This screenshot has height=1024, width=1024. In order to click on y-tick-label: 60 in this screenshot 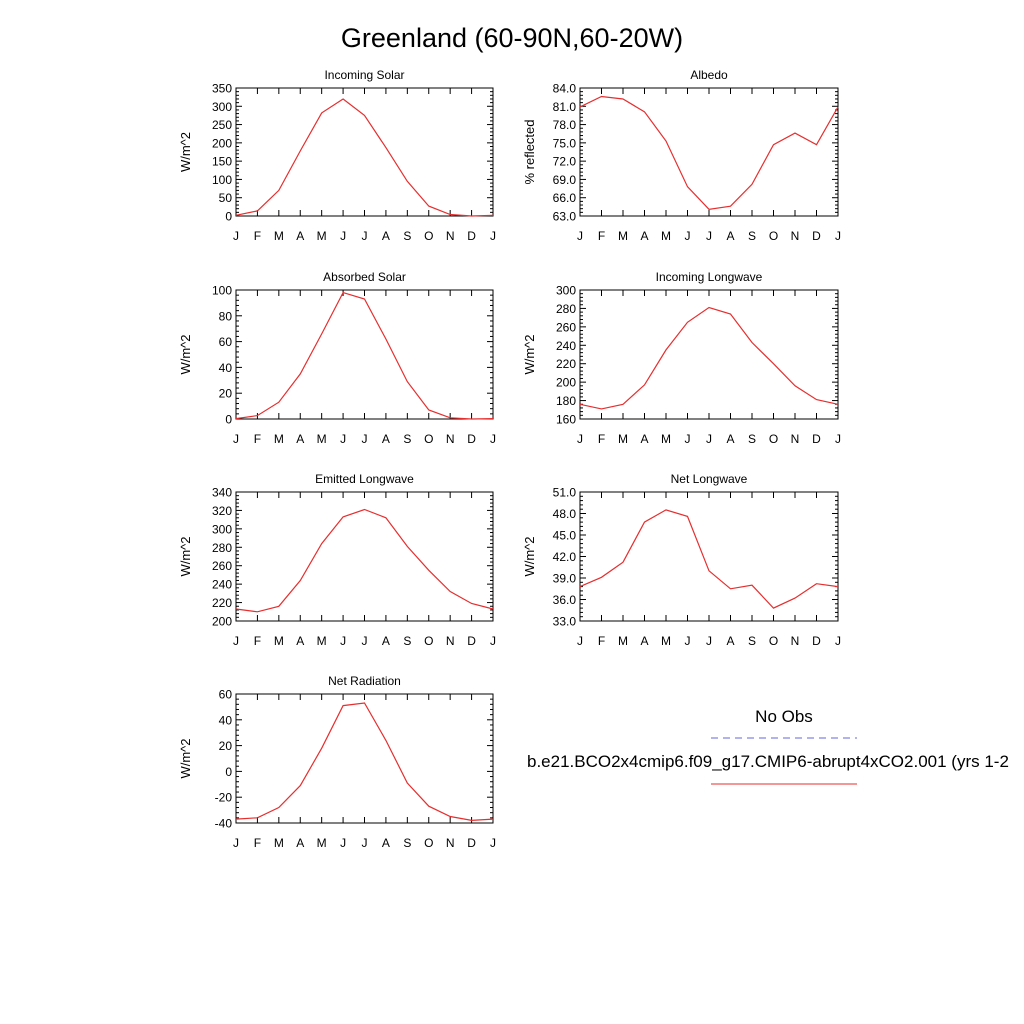, I will do `click(226, 342)`.